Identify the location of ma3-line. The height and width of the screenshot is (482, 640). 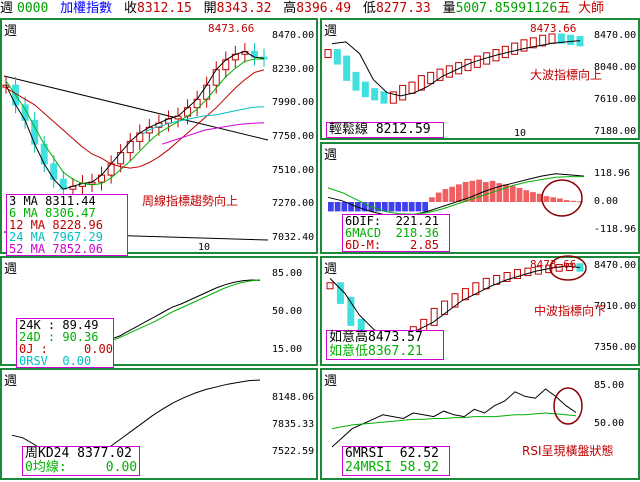
(135, 120).